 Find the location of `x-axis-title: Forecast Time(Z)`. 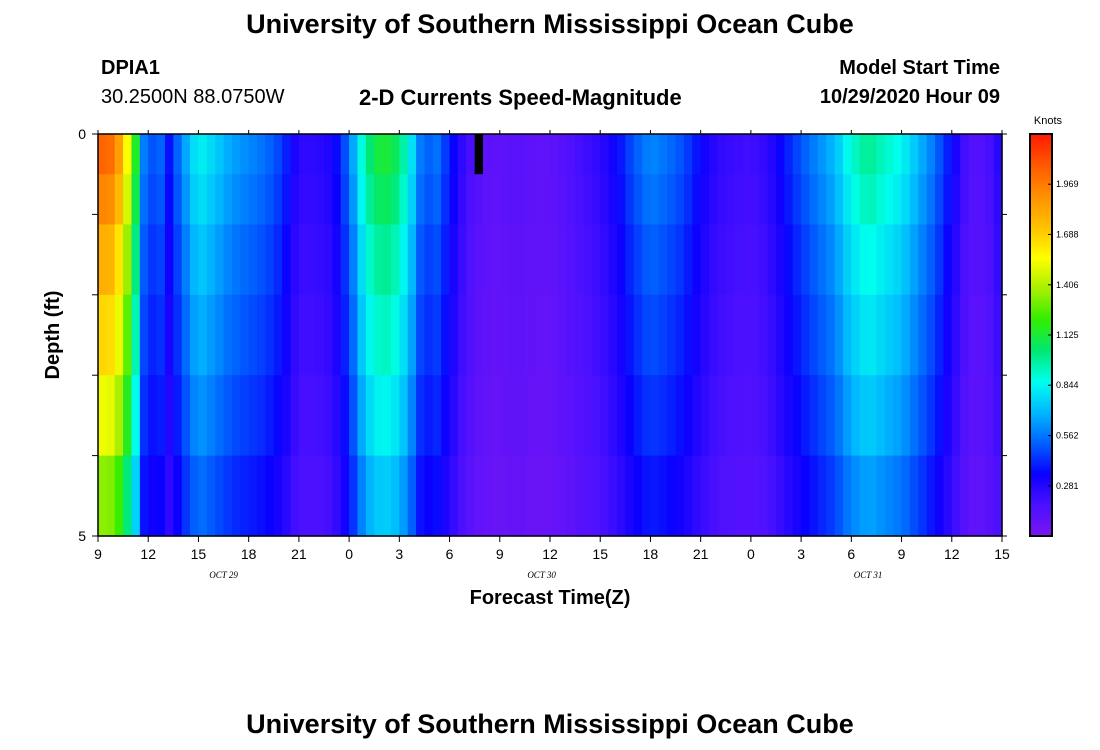

x-axis-title: Forecast Time(Z) is located at coordinates (550, 598).